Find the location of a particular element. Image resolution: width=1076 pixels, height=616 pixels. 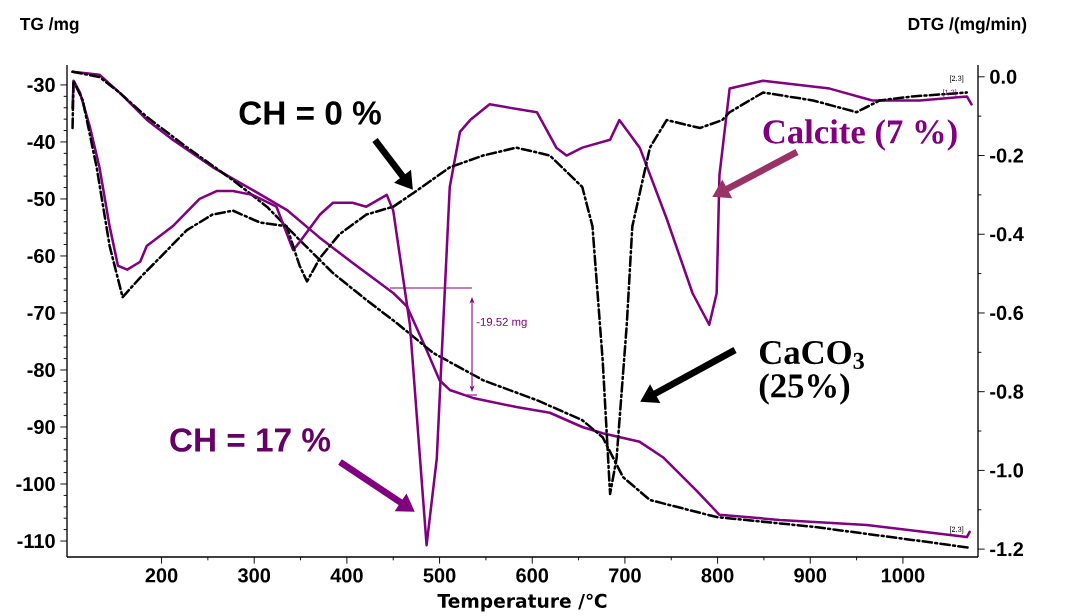

y-tick-label: -110 is located at coordinates (36, 541).